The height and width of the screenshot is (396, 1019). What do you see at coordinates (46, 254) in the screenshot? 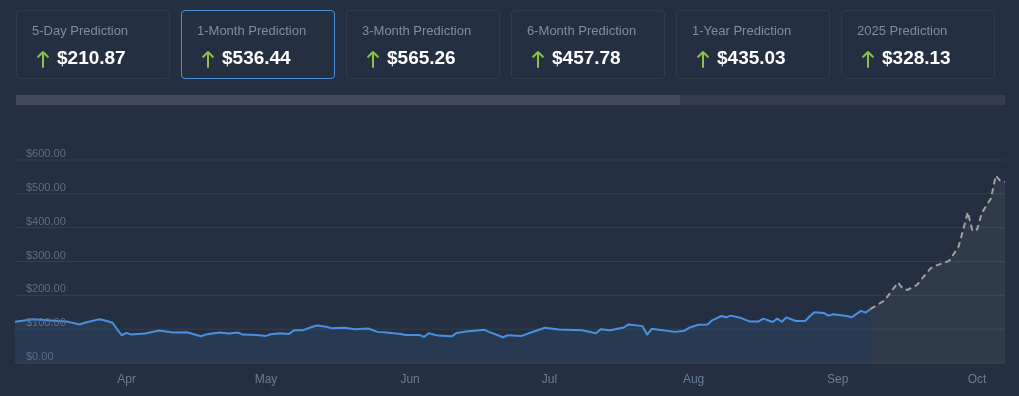
I see `y-tick-label: $300.00` at bounding box center [46, 254].